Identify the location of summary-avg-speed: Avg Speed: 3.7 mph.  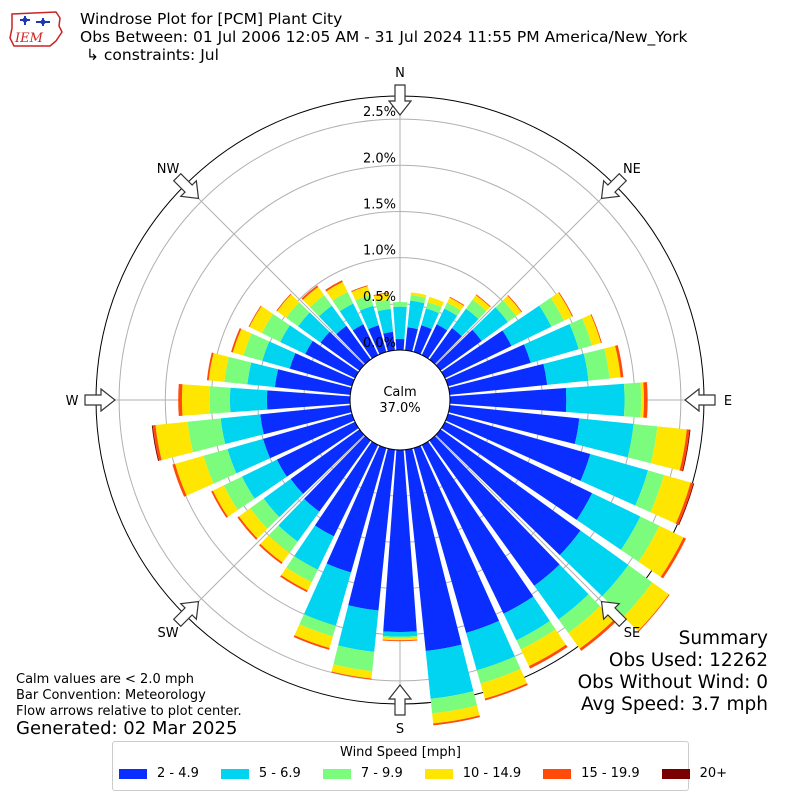
(674, 704).